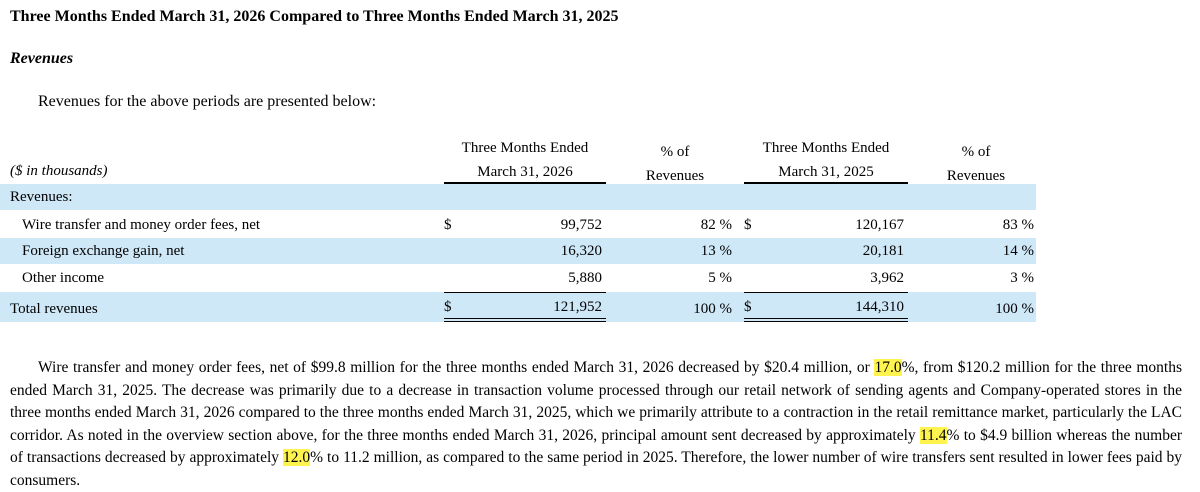 Image resolution: width=1200 pixels, height=492 pixels. I want to click on header-2026-line1: Three Months Ended, so click(525, 148).